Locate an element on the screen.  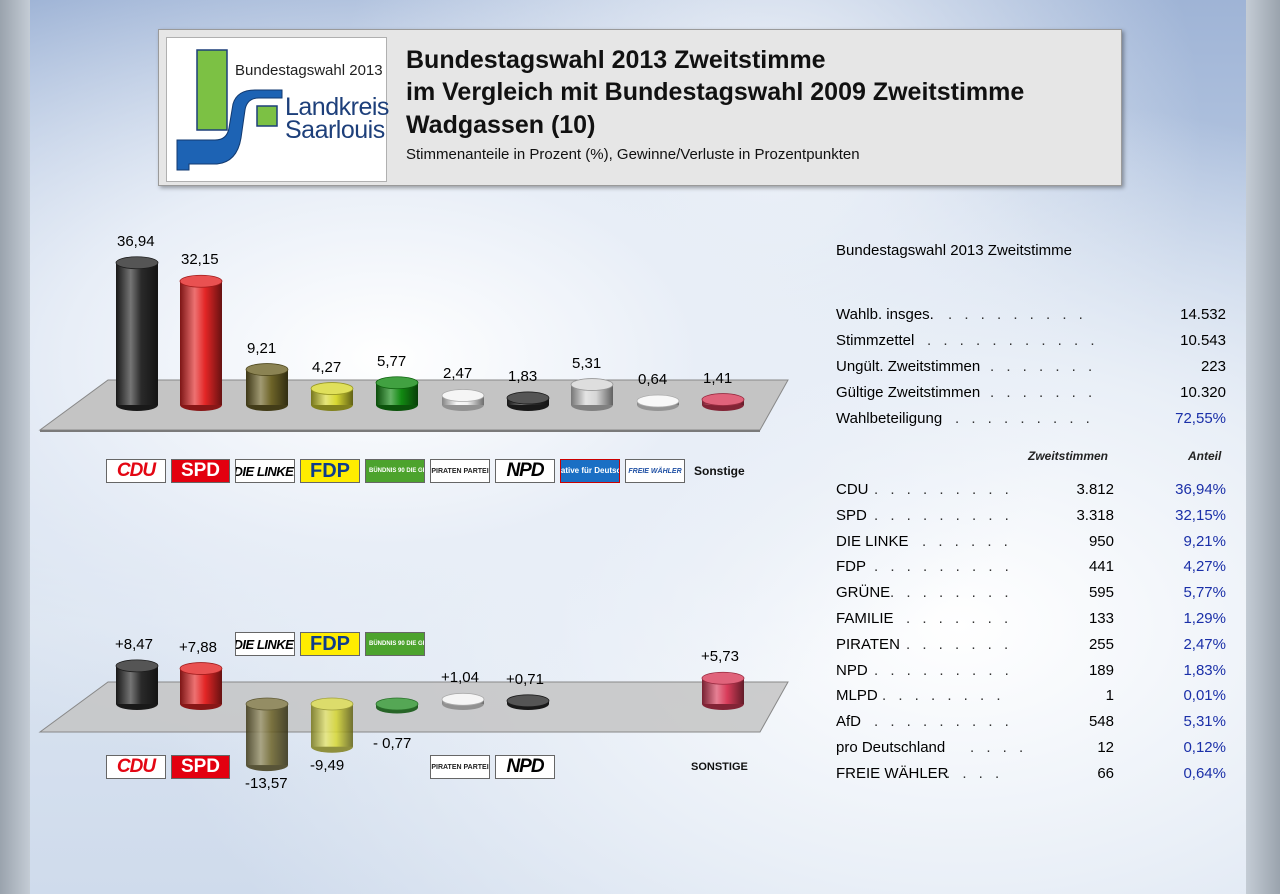
change-label-4: - 0,77 is located at coordinates (392, 744).